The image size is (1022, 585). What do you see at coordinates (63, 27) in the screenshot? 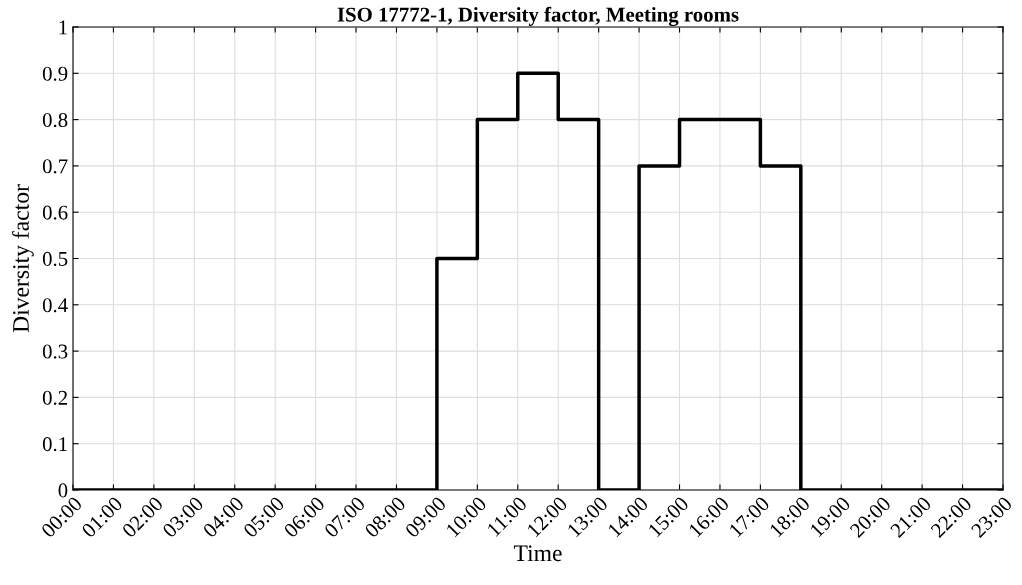
I see `y-tick-label: 1` at bounding box center [63, 27].